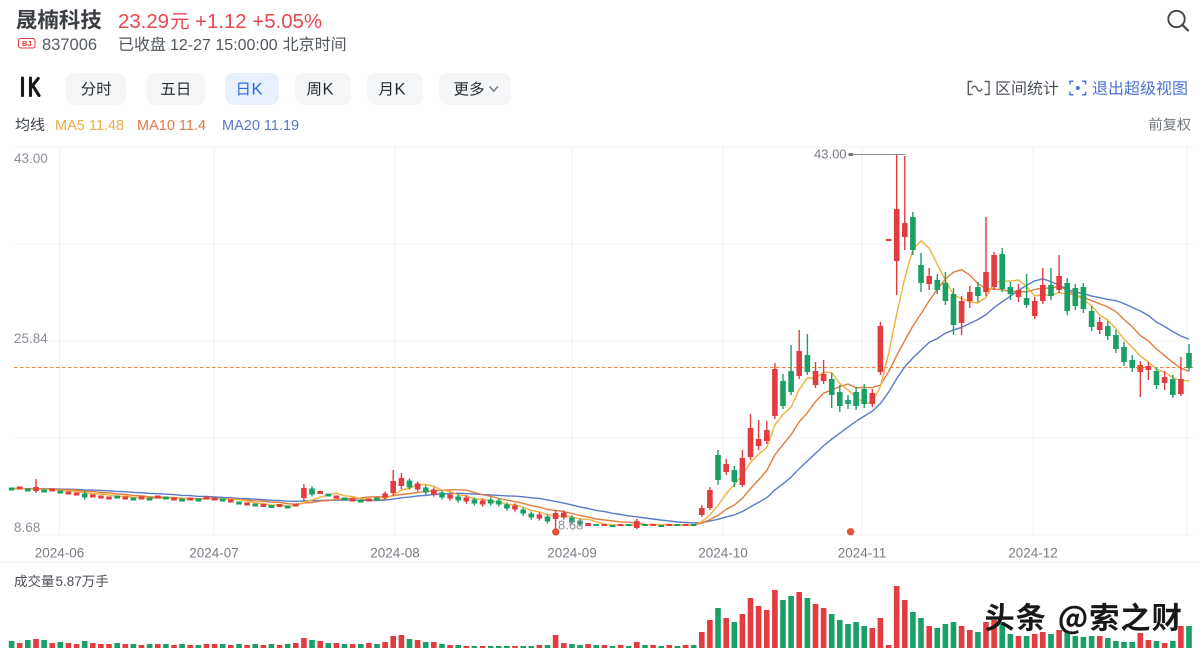 The image size is (1200, 652). Describe the element at coordinates (260, 126) in the screenshot. I see `svg-text: MA20 11.19` at that location.